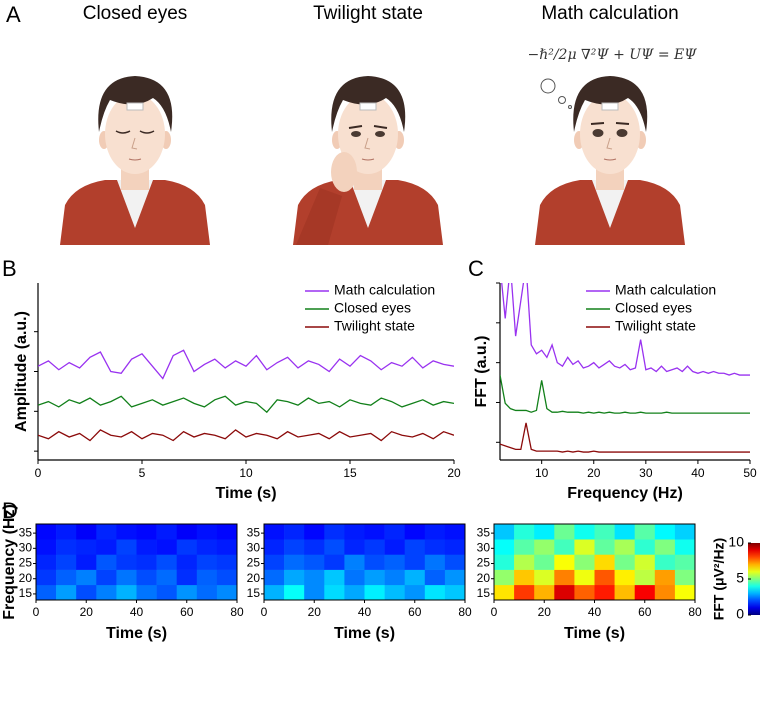 The height and width of the screenshot is (715, 762). I want to click on colorbar-tick-label: 0, so click(740, 614).